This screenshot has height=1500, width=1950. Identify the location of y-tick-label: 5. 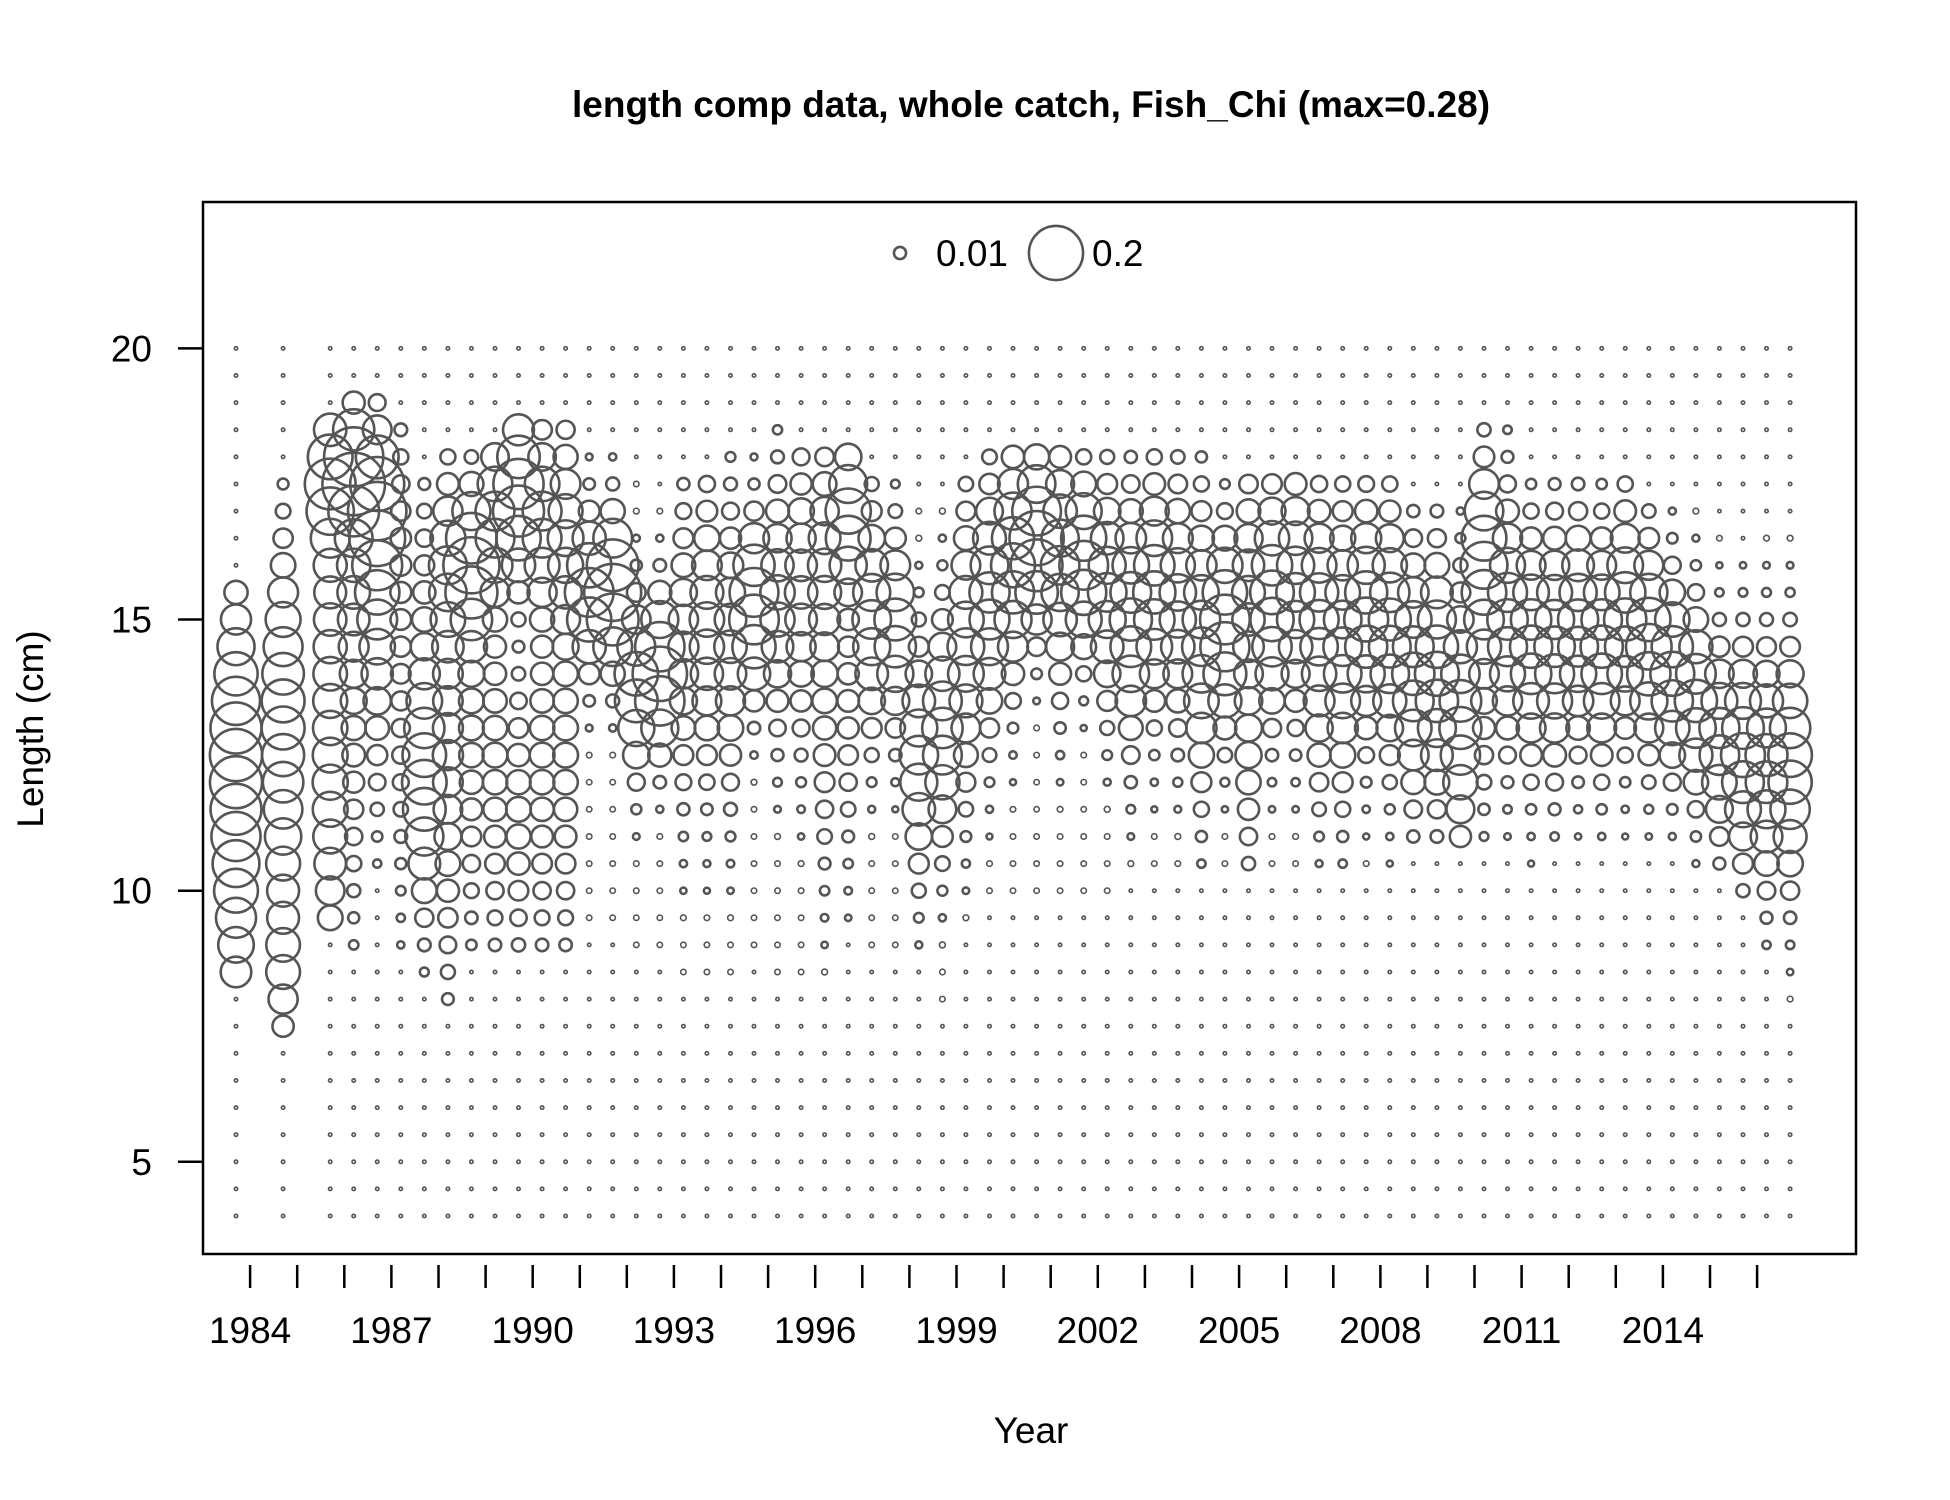
(141, 1162).